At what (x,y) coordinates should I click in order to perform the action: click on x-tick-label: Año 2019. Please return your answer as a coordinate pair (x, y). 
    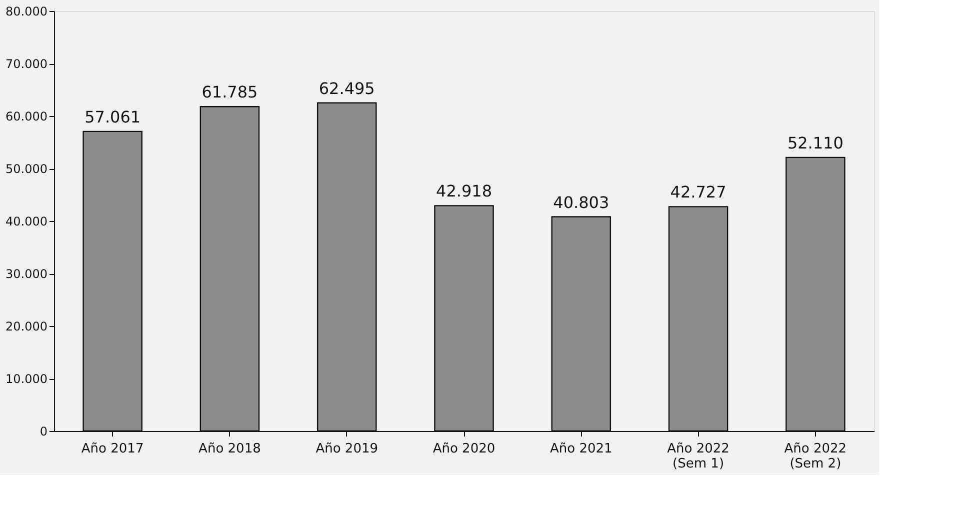
    Looking at the image, I should click on (347, 449).